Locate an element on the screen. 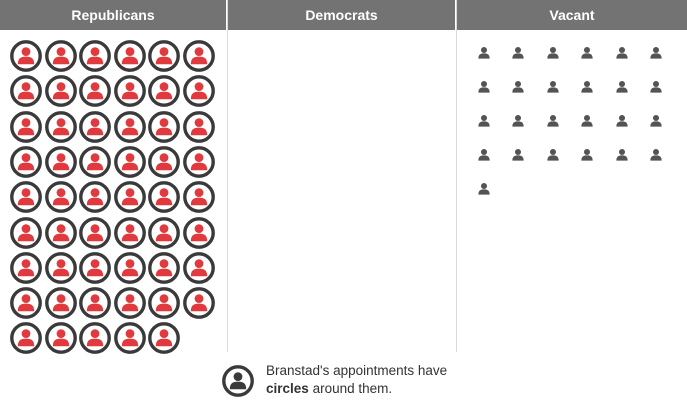 The width and height of the screenshot is (687, 408). legend-text-end: around them. is located at coordinates (352, 388).